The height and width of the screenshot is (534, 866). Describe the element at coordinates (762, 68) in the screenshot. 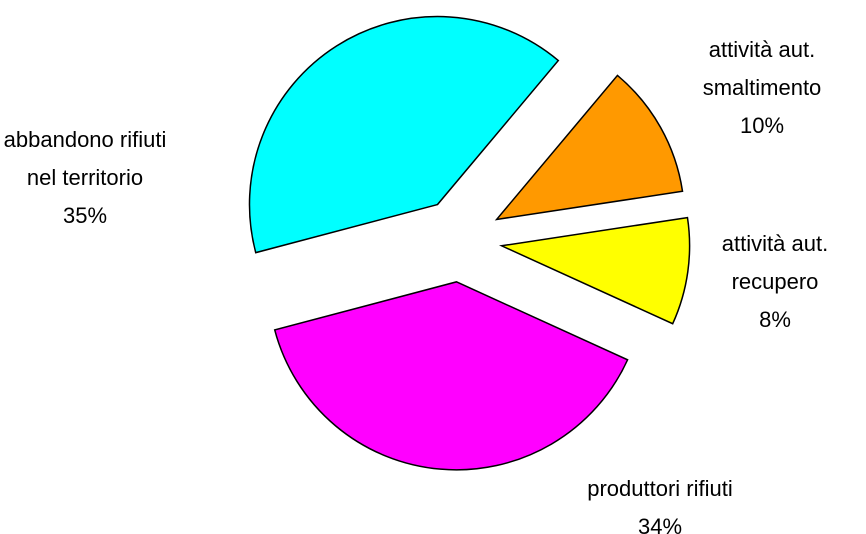

I see `category-label: attività aut. smaltimento` at that location.